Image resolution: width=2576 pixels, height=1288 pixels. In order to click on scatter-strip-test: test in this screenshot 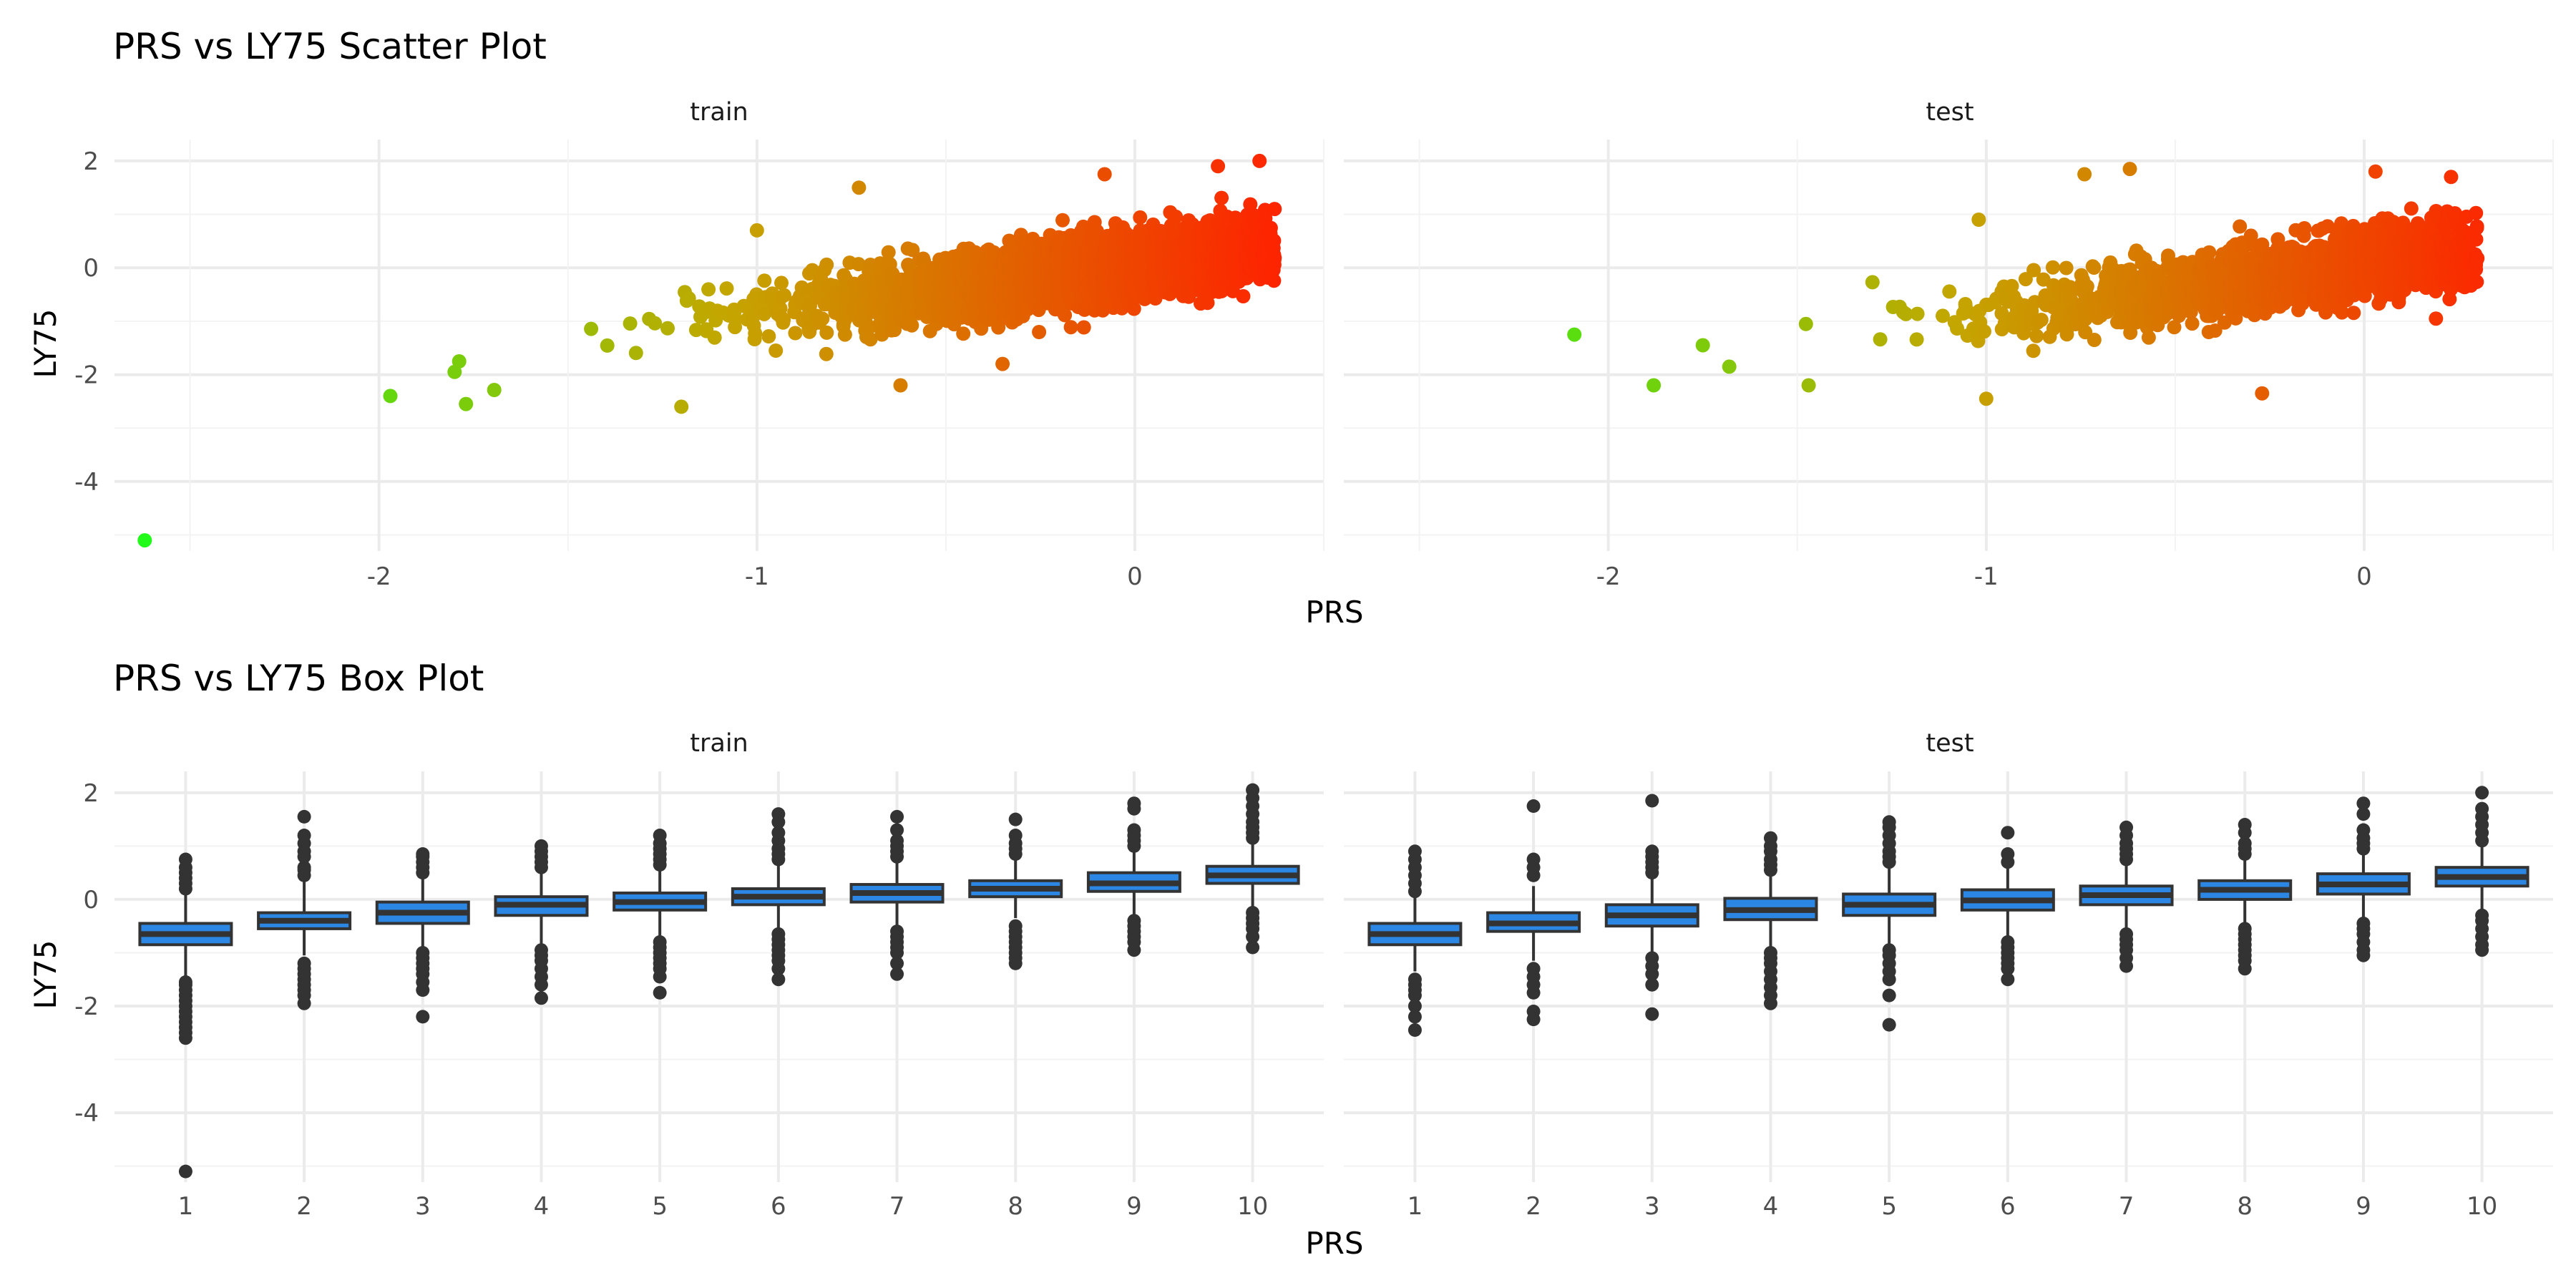, I will do `click(1950, 112)`.